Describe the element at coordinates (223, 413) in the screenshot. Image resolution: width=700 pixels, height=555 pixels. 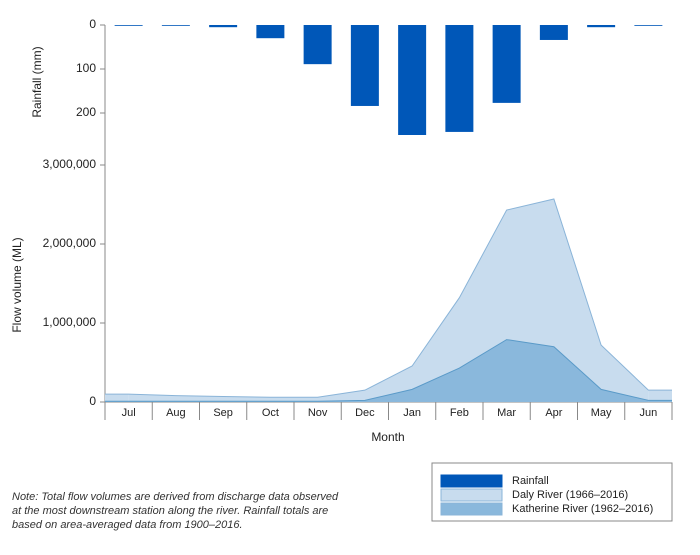
I see `x-tick-label: Sep` at that location.